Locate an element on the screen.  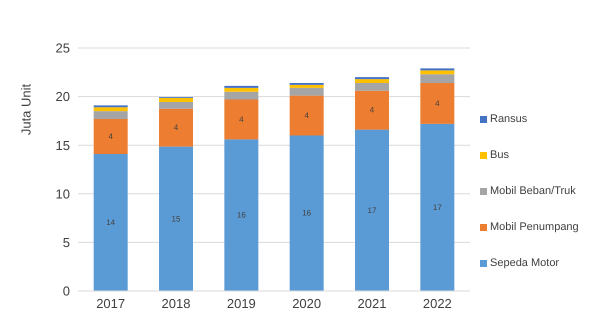
legend-label: Sepeda Motor is located at coordinates (525, 263).